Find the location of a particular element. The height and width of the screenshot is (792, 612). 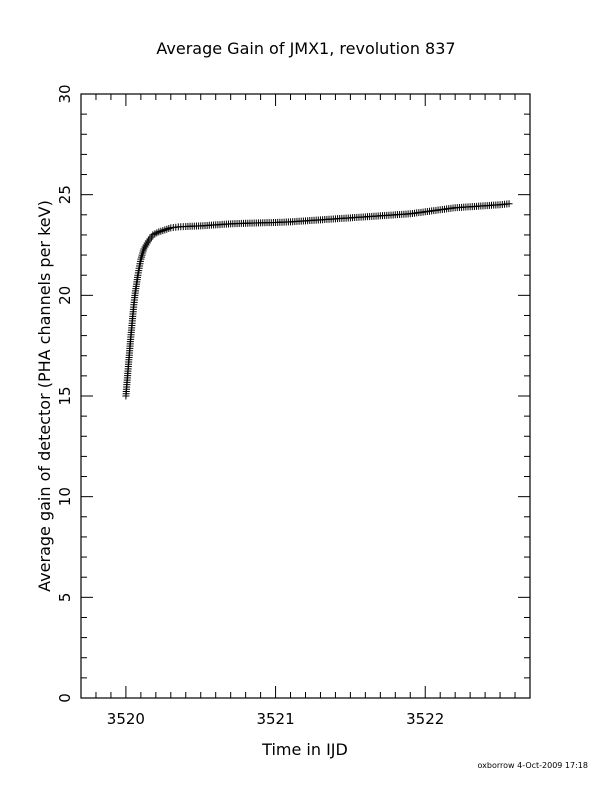

y-tick-label: 0 is located at coordinates (65, 698).